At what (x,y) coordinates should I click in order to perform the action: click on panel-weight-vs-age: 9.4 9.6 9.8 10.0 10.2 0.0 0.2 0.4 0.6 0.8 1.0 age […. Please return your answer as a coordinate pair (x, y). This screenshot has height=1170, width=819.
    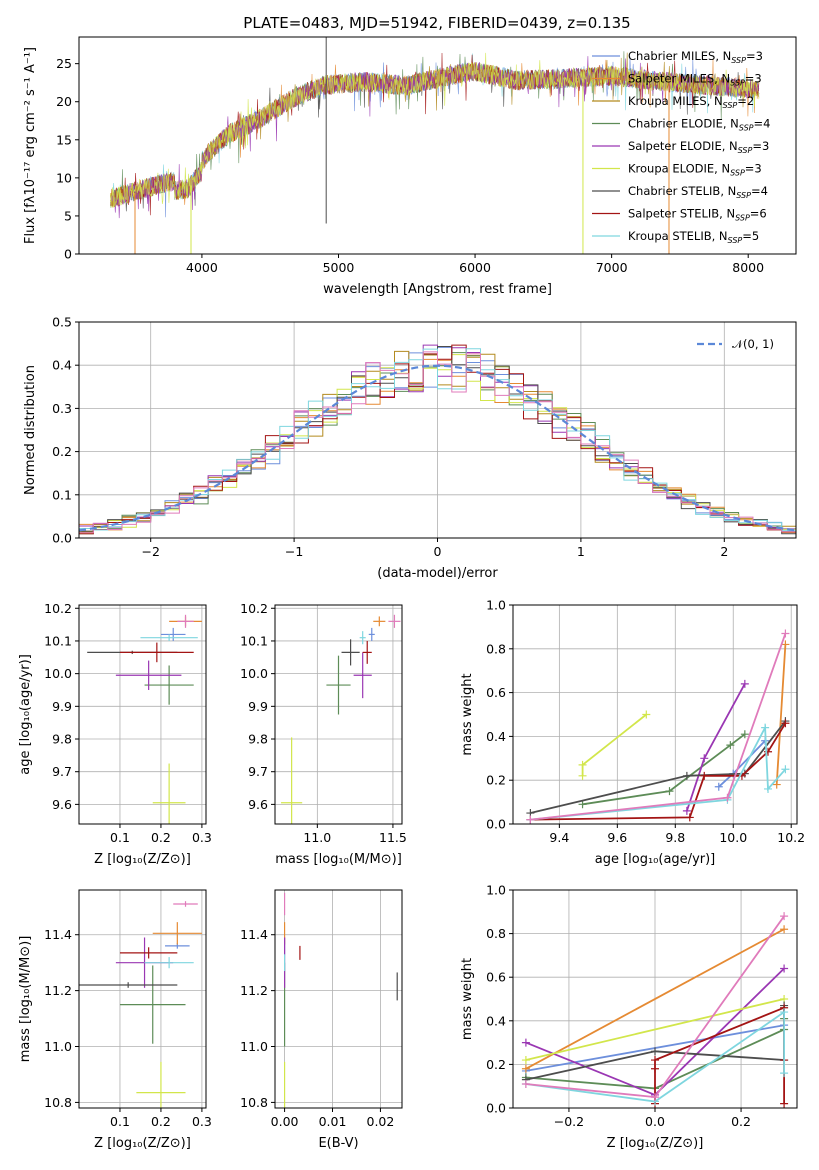
    Looking at the image, I should click on (632, 733).